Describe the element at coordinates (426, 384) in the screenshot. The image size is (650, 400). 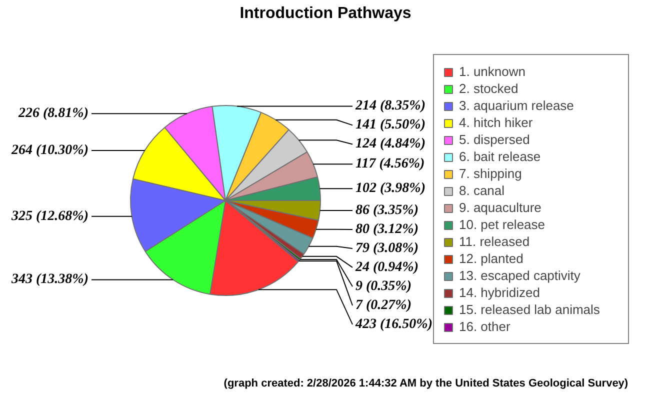
I see `text: (graph created: 2/28/2026 1:44:32 AM by the United States Geological Survey)` at that location.